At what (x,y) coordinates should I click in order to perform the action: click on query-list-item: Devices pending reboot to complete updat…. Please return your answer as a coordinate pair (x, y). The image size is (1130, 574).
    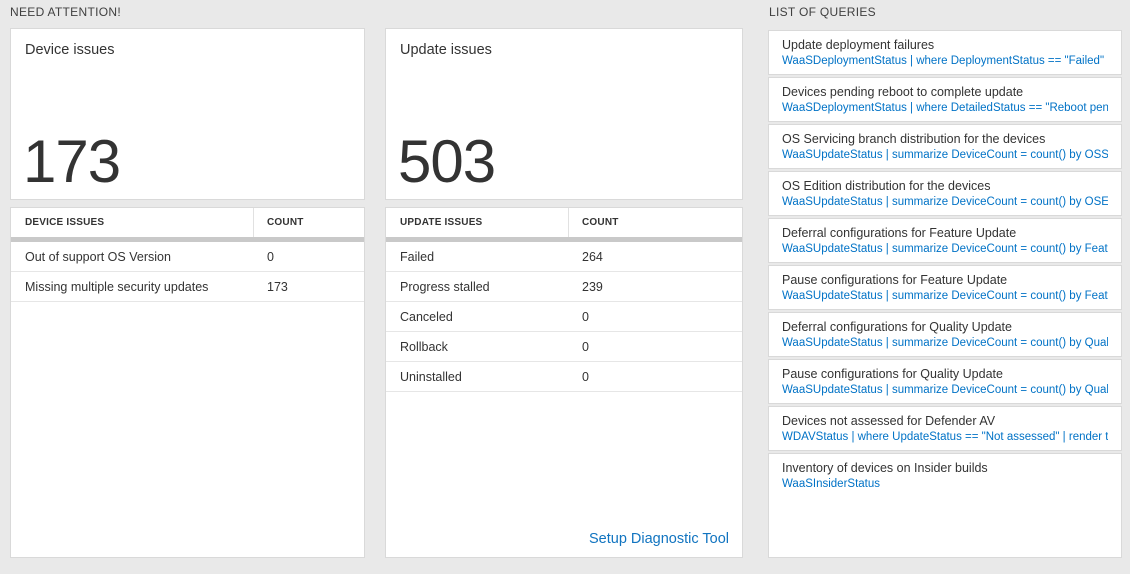
    Looking at the image, I should click on (945, 99).